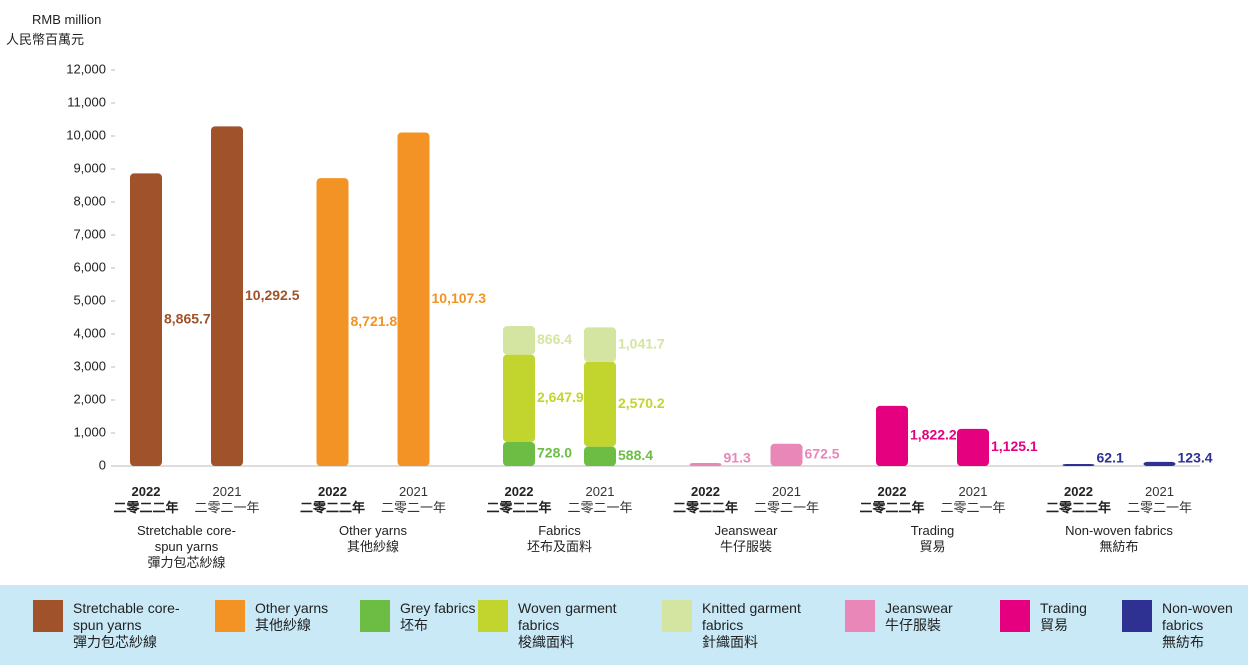  Describe the element at coordinates (86, 134) in the screenshot. I see `y-tick-label: 10,000` at that location.